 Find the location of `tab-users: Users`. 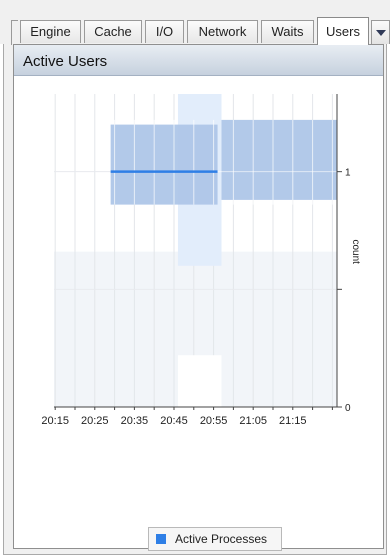

tab-users: Users is located at coordinates (343, 31).